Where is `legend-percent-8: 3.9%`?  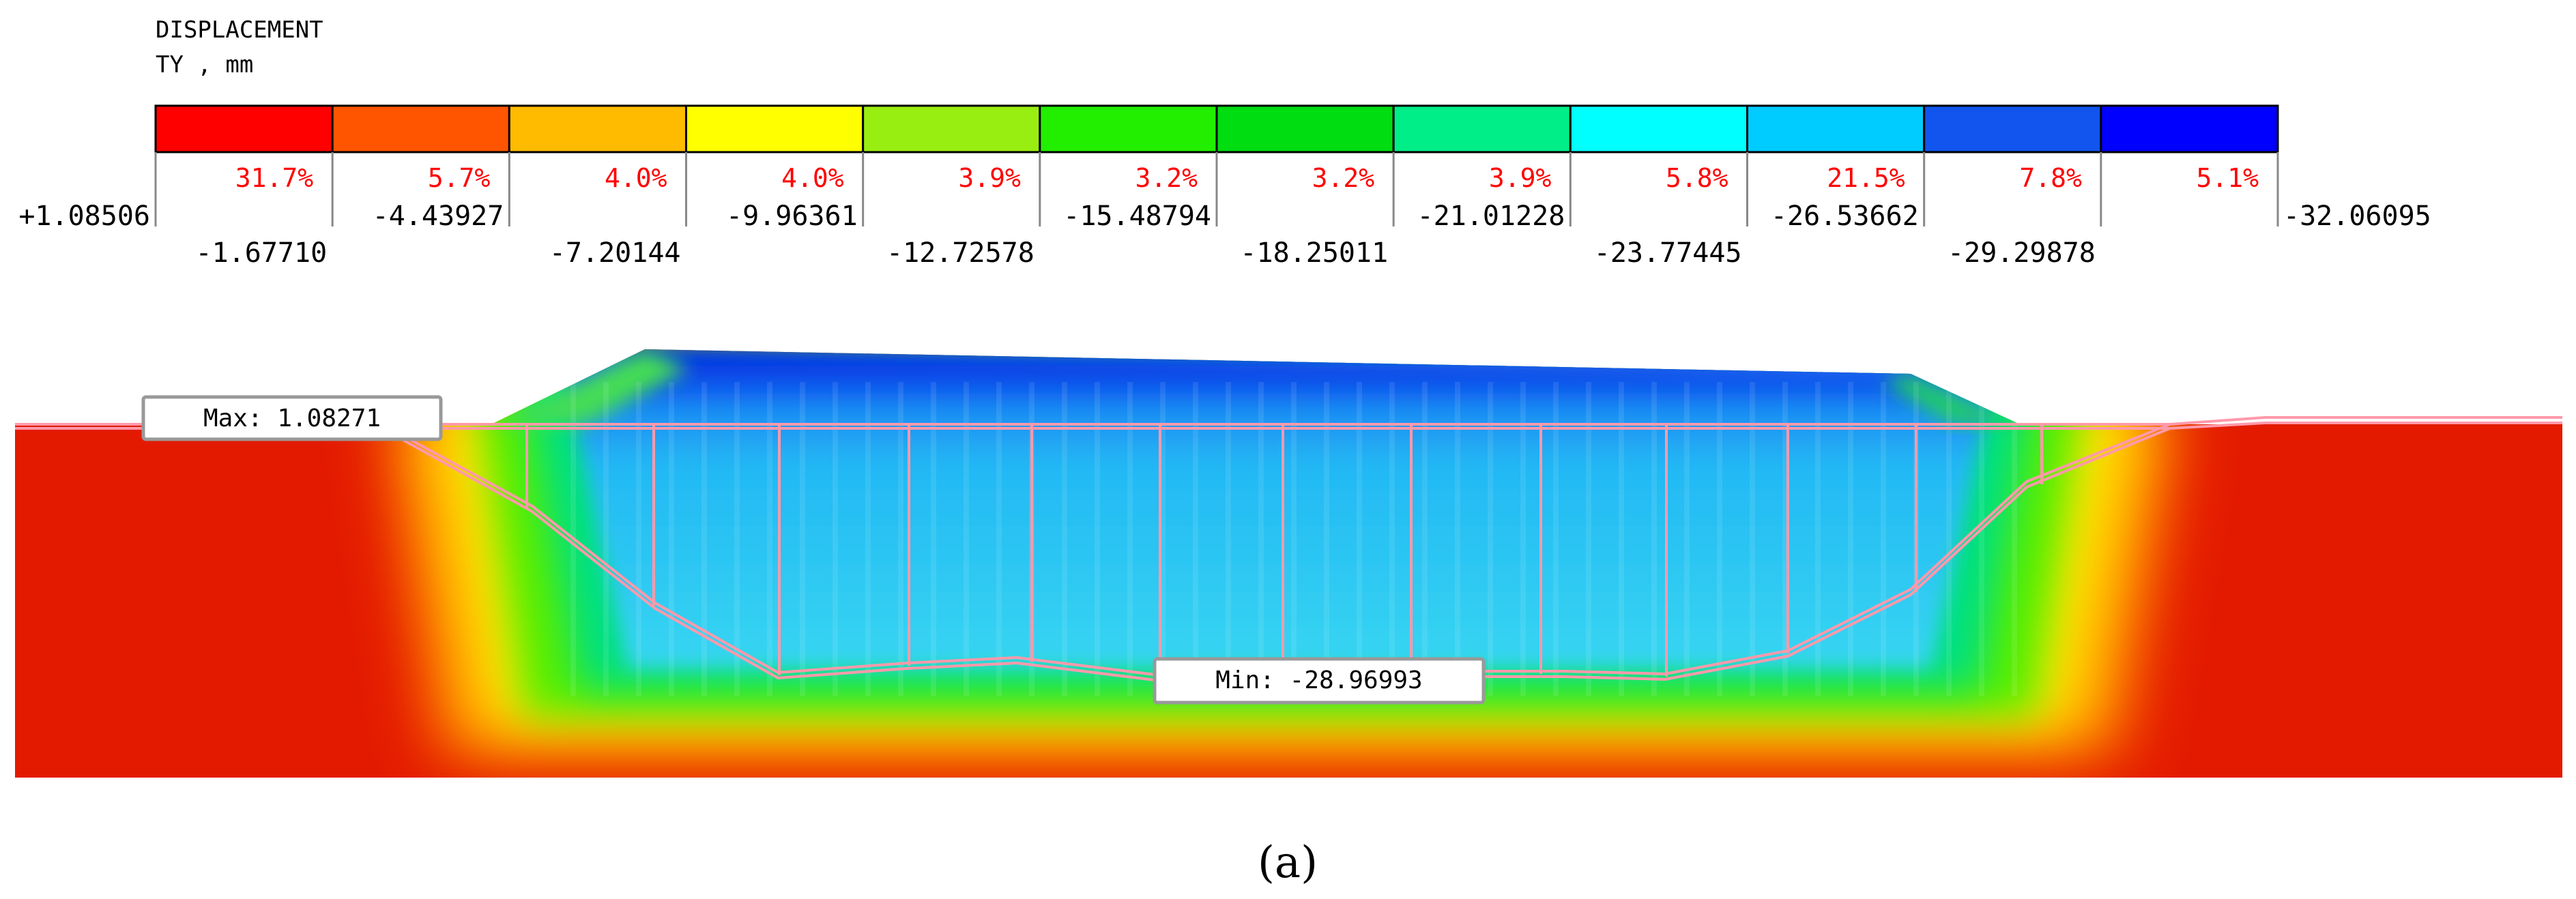 legend-percent-8: 3.9% is located at coordinates (1520, 178).